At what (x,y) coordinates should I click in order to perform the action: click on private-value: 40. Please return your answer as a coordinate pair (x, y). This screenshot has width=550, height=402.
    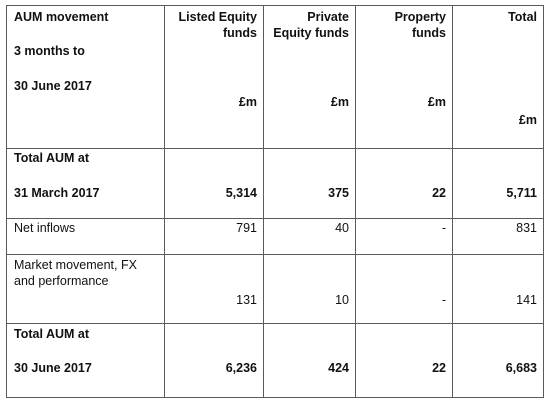
    Looking at the image, I should click on (342, 228).